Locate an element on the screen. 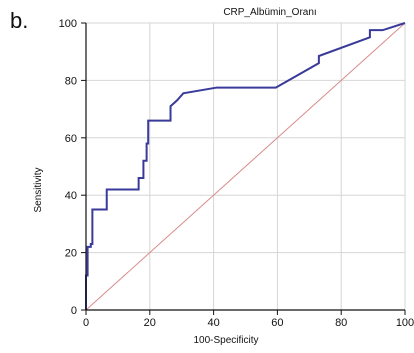 The width and height of the screenshot is (414, 353). y-tick-label: 0 is located at coordinates (74, 311).